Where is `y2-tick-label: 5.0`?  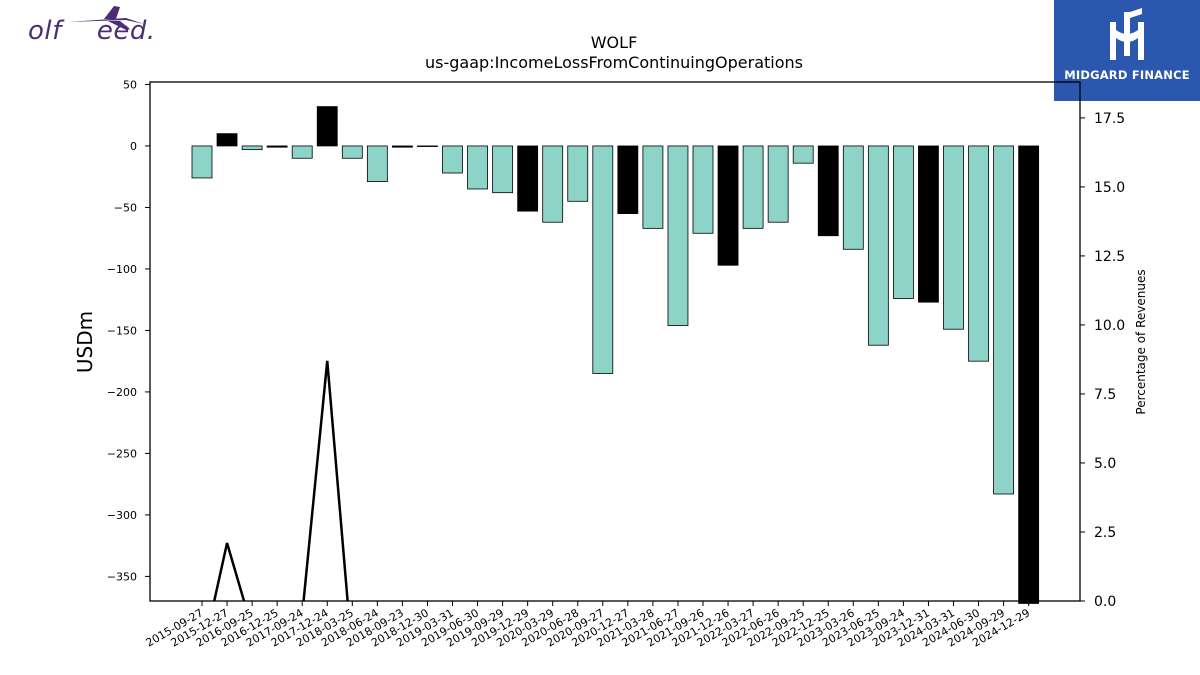
y2-tick-label: 5.0 is located at coordinates (1105, 464).